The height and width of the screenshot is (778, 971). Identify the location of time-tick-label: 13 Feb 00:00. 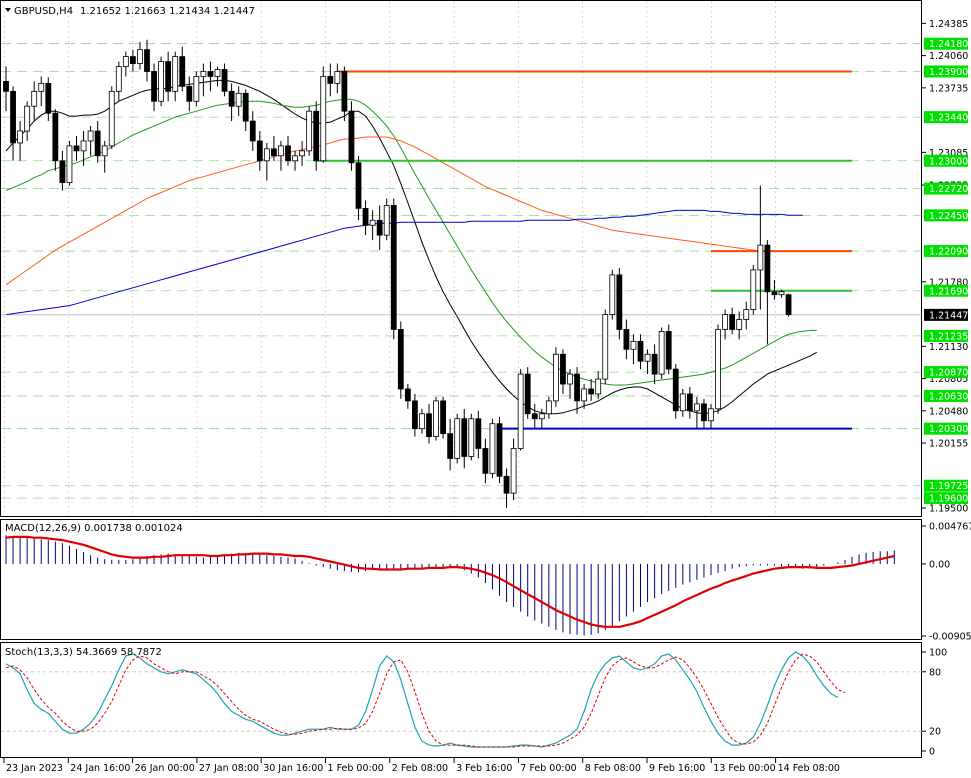
(744, 768).